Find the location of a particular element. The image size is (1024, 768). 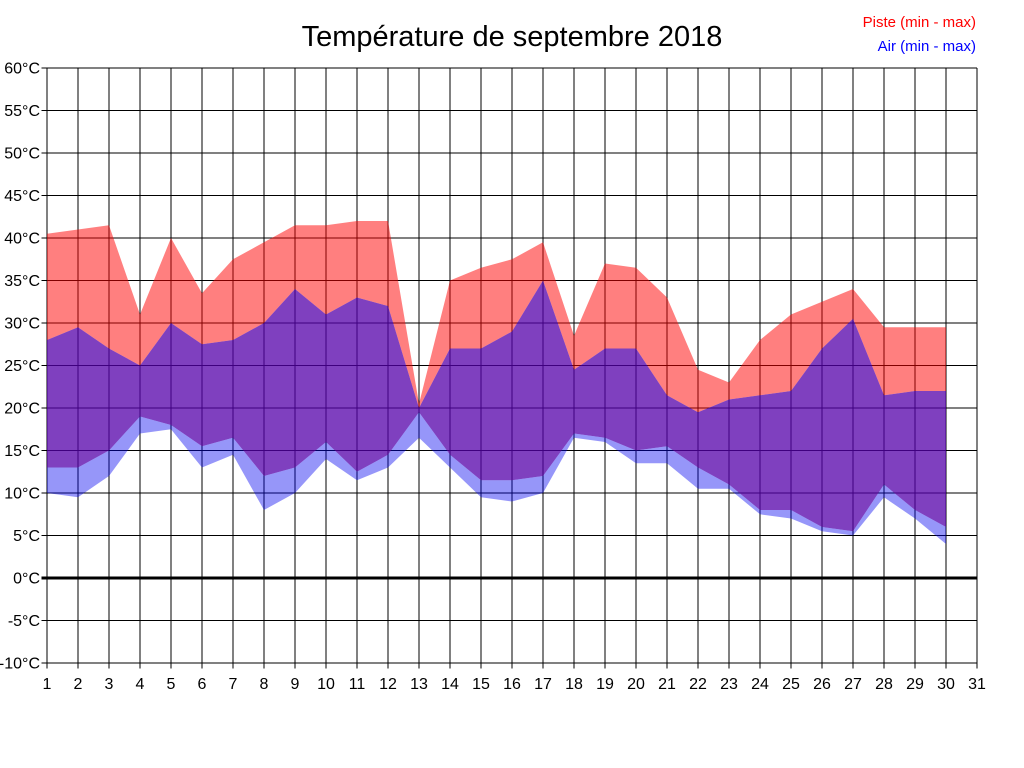

x-tick-label-14: 14 is located at coordinates (450, 684).